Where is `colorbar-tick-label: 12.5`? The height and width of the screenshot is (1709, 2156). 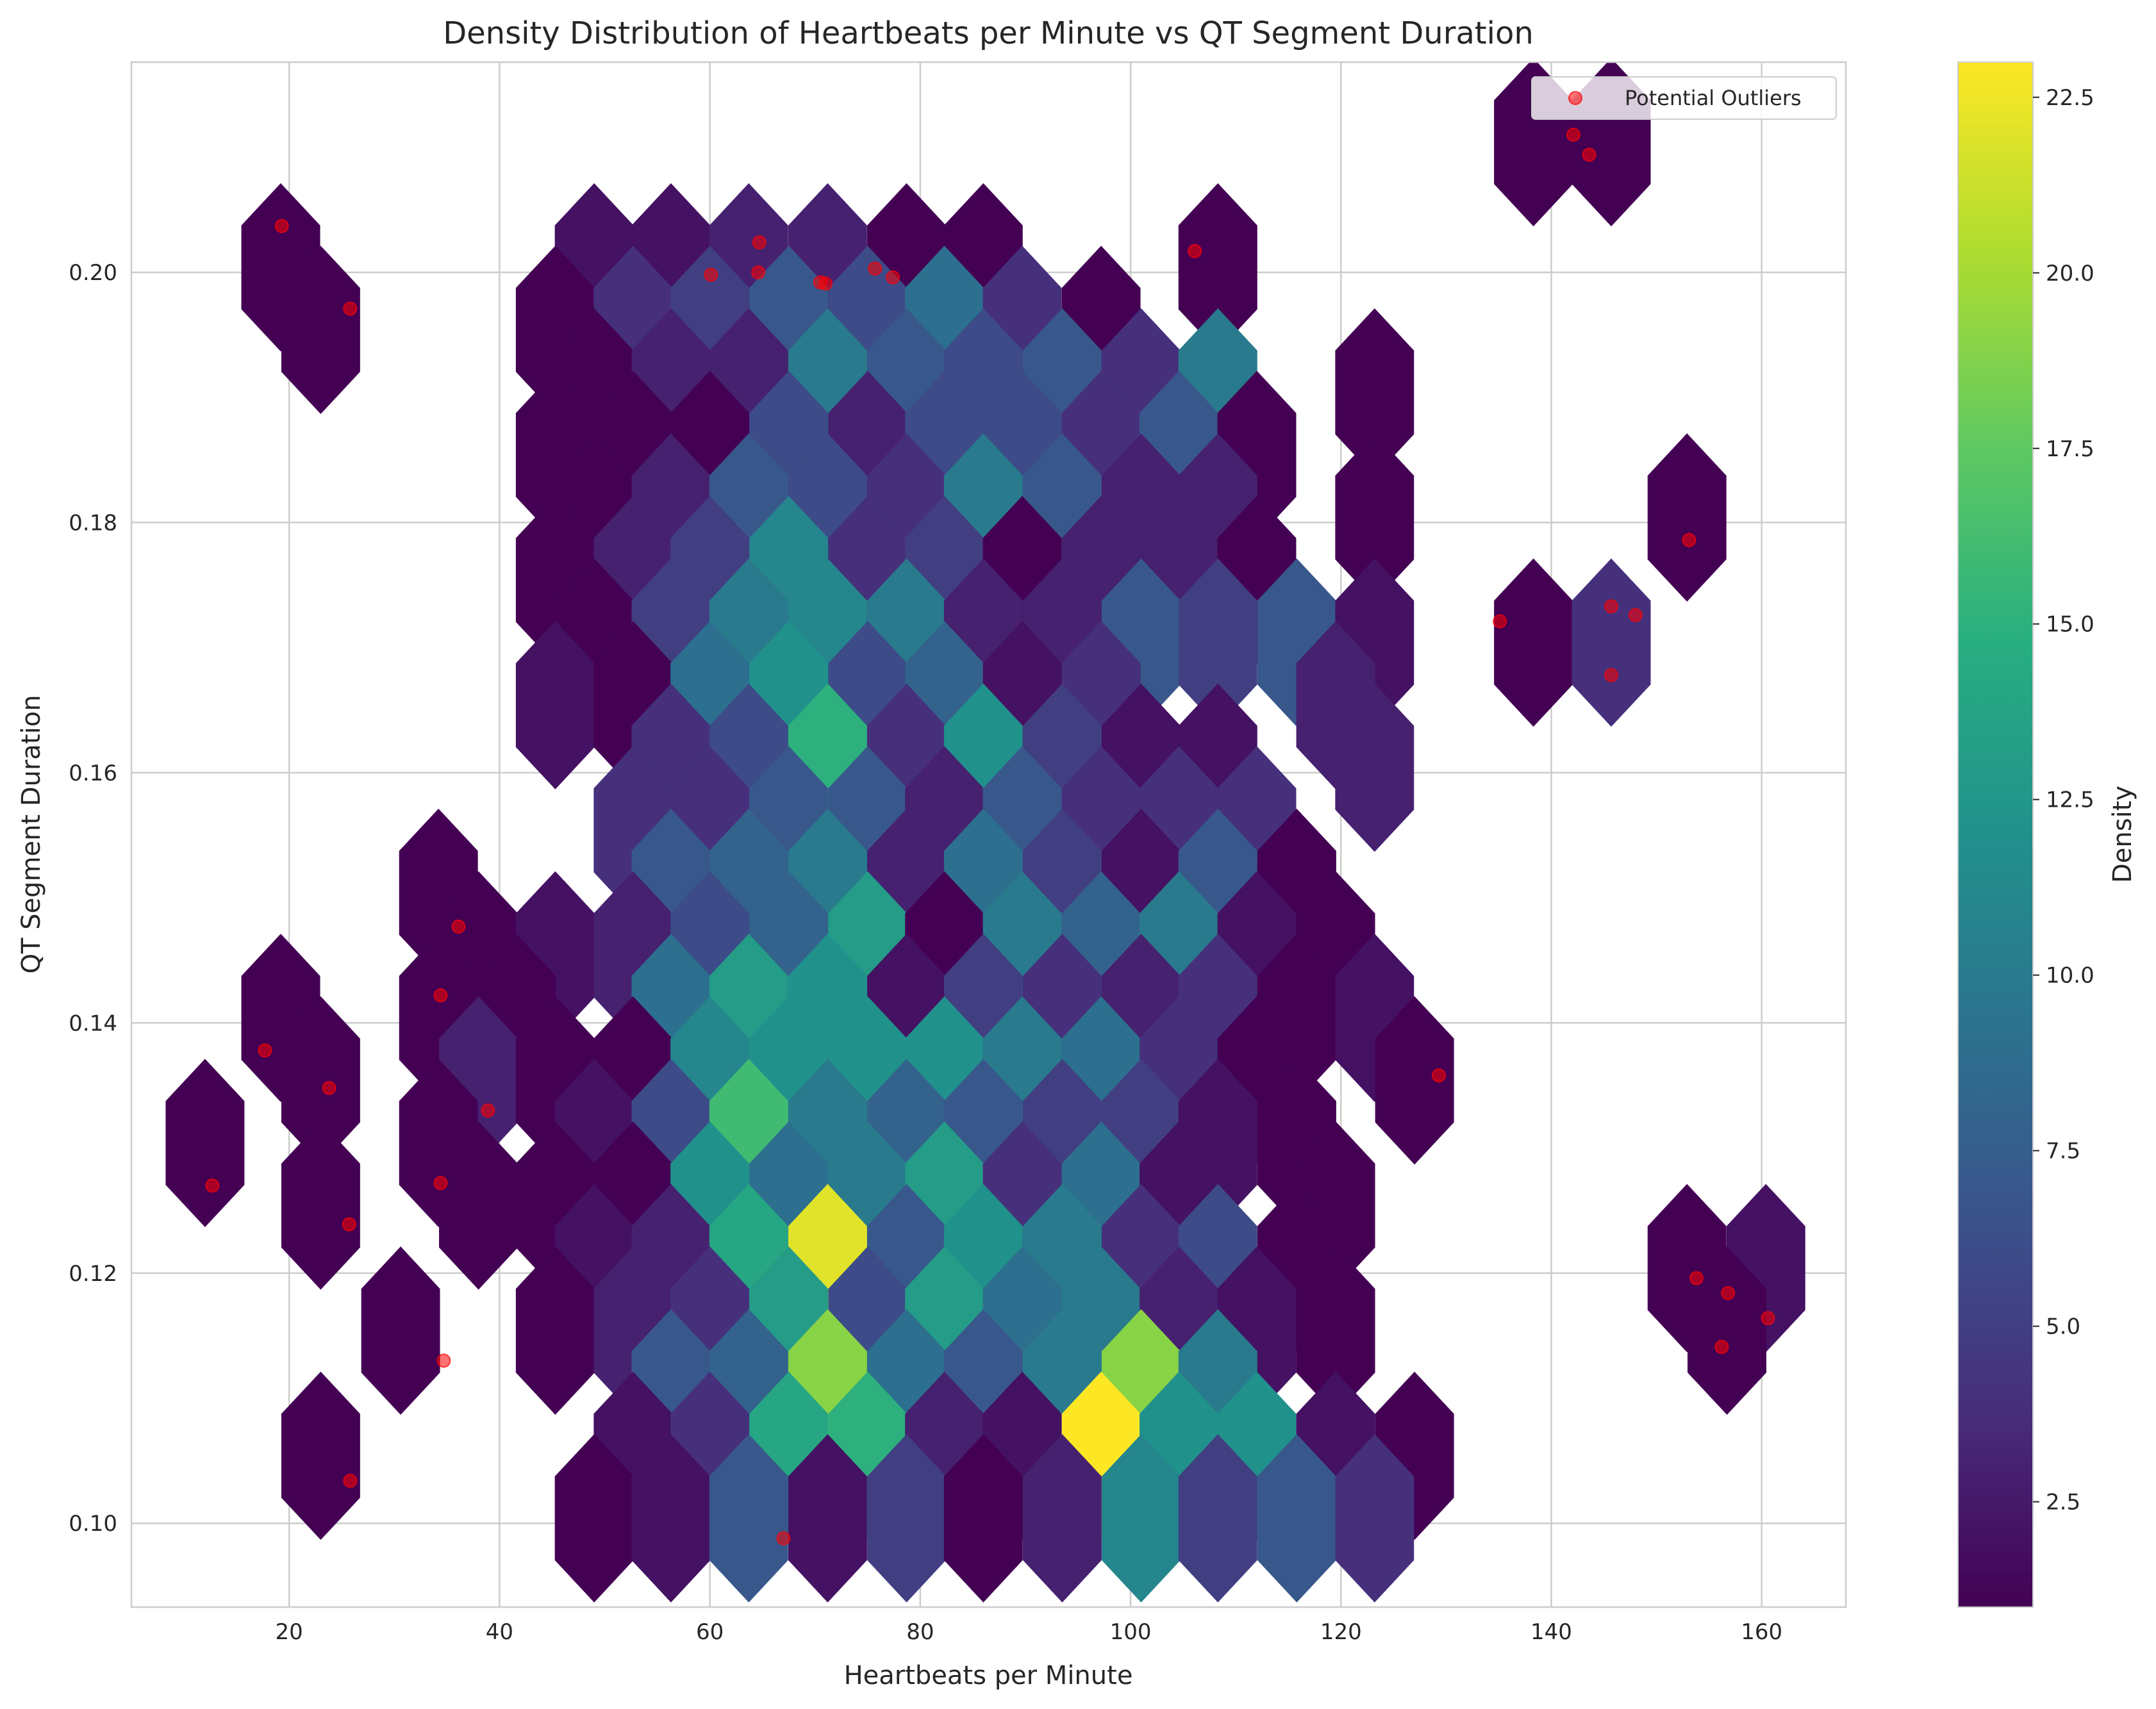 colorbar-tick-label: 12.5 is located at coordinates (2070, 800).